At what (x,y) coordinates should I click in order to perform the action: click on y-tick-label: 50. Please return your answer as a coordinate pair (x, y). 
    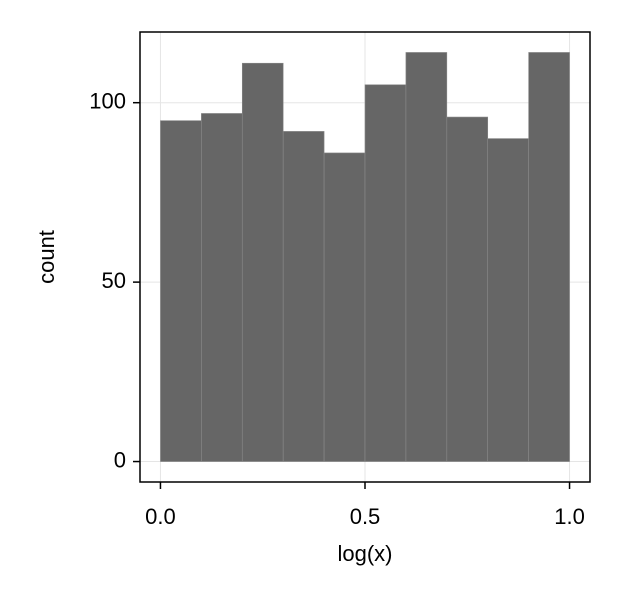
    Looking at the image, I should click on (114, 280).